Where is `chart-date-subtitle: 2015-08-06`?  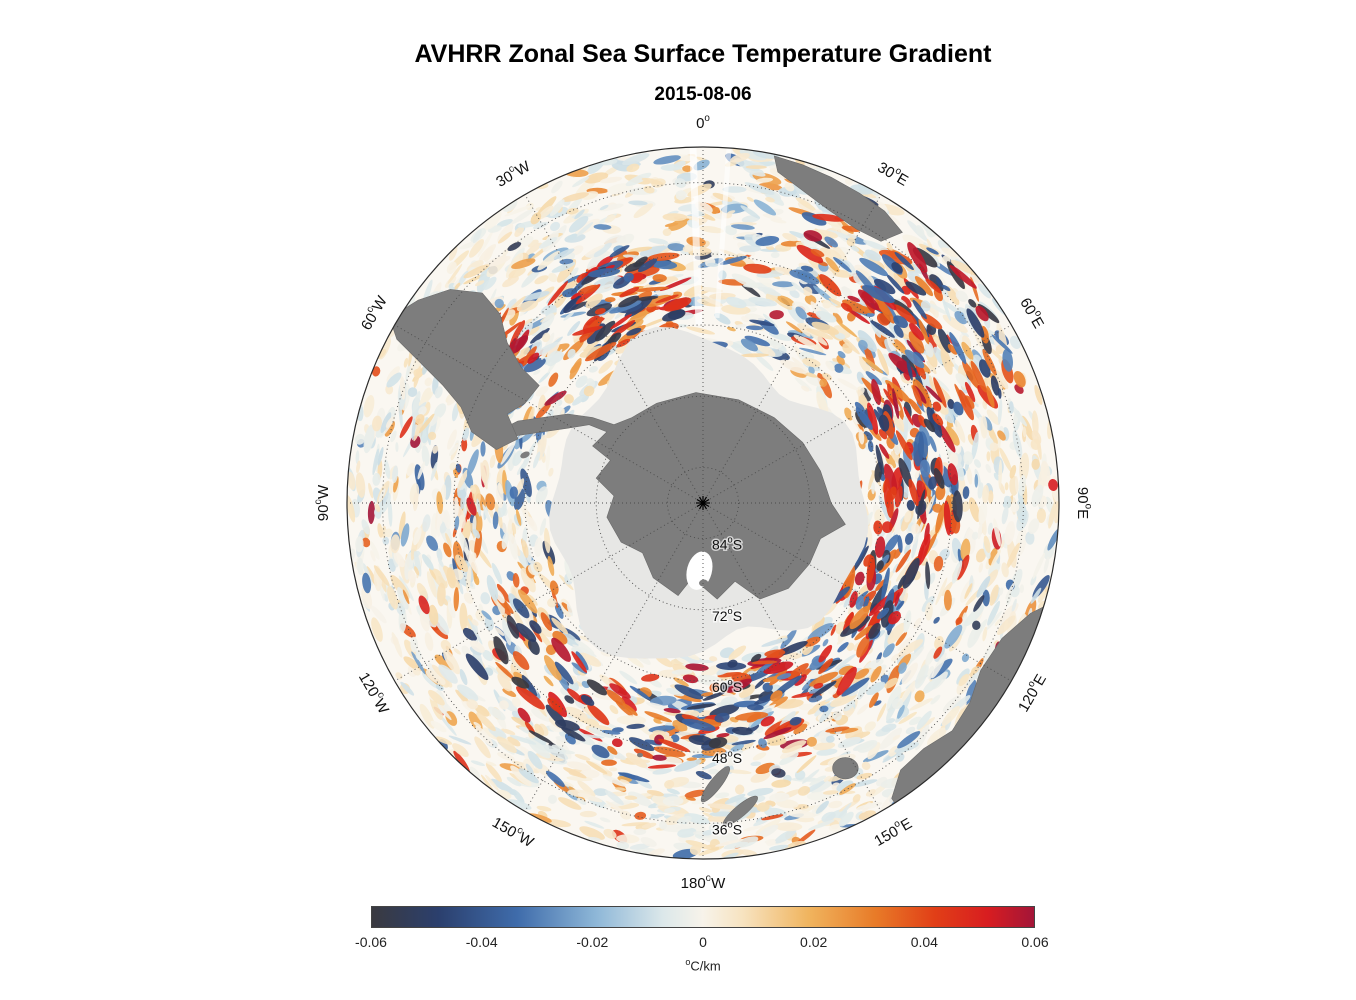 chart-date-subtitle: 2015-08-06 is located at coordinates (703, 94).